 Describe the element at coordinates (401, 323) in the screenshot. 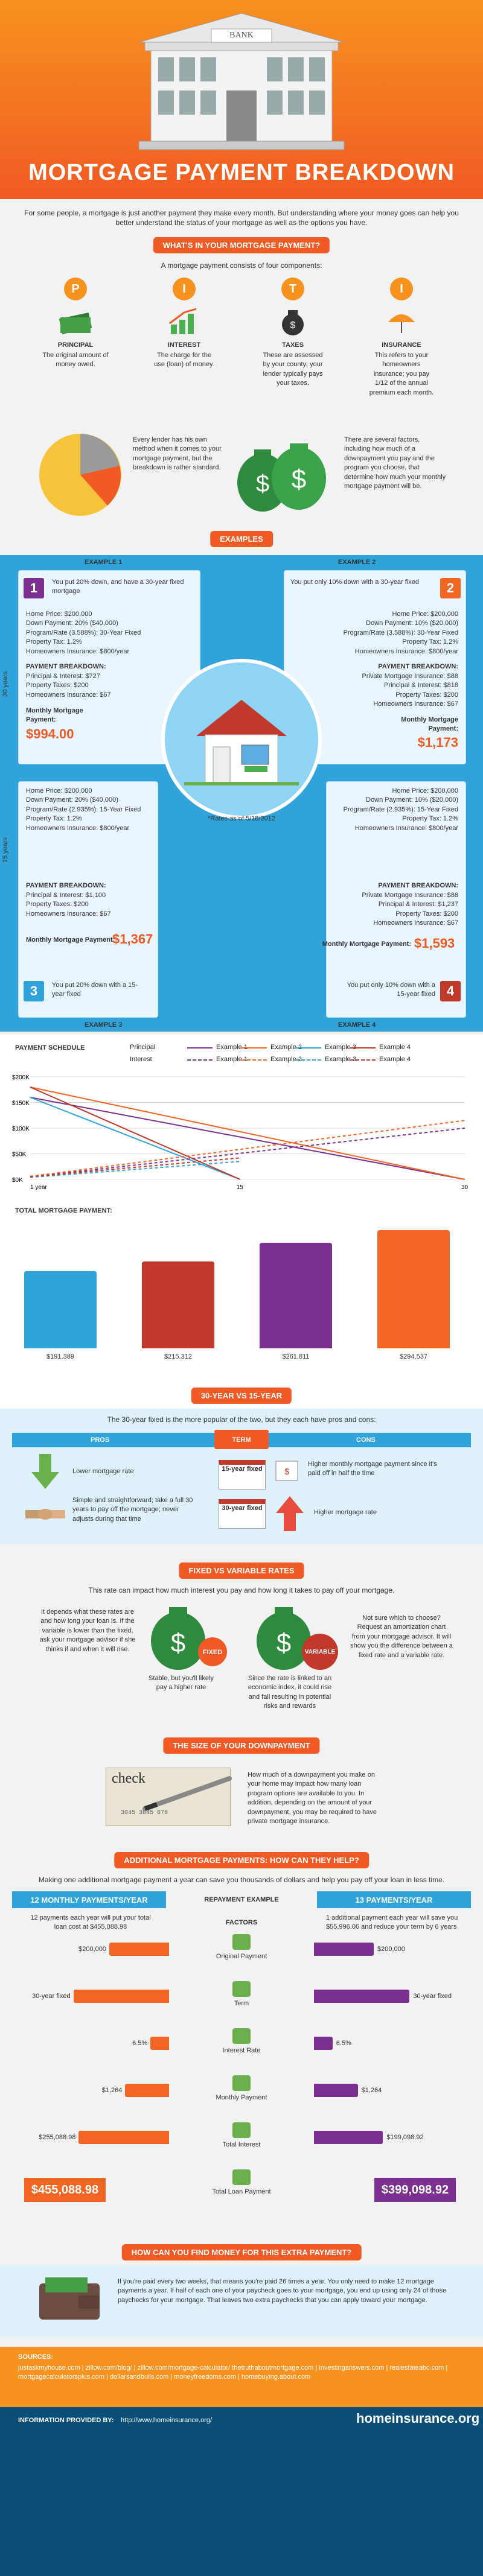

I see `umbrella-icon` at that location.